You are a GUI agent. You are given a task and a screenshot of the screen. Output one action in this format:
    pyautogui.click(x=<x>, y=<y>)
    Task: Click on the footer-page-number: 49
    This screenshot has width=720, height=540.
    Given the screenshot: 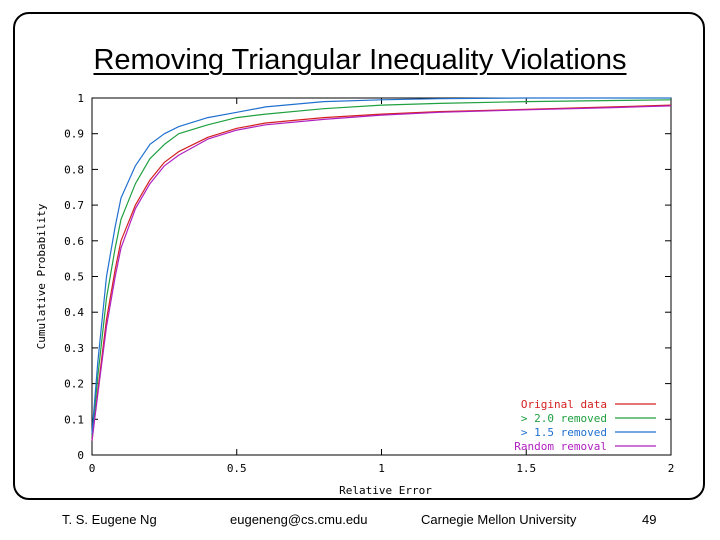 What is the action you would take?
    pyautogui.click(x=649, y=519)
    